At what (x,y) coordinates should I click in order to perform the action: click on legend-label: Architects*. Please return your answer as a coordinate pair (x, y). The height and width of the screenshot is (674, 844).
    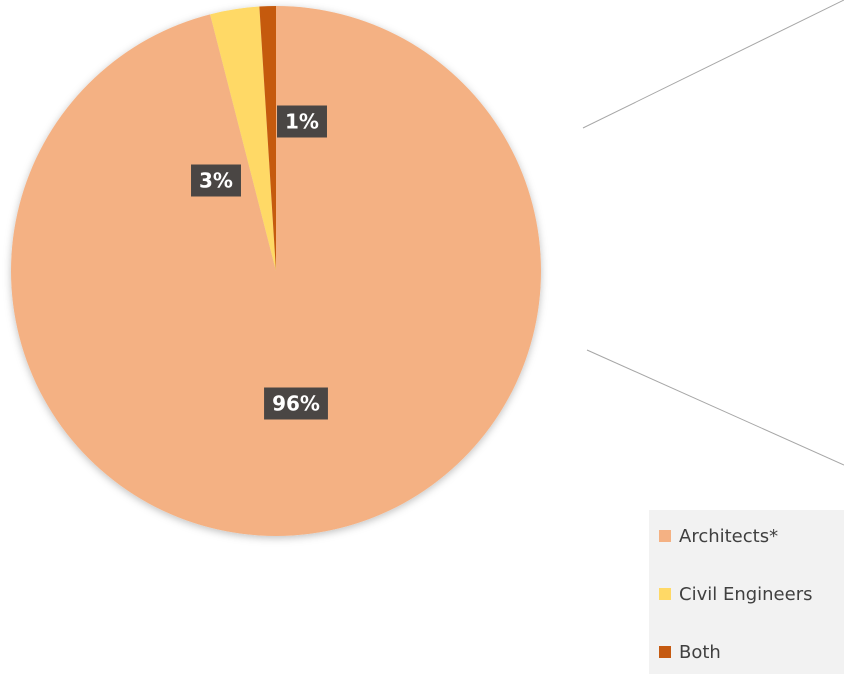
    Looking at the image, I should click on (728, 536).